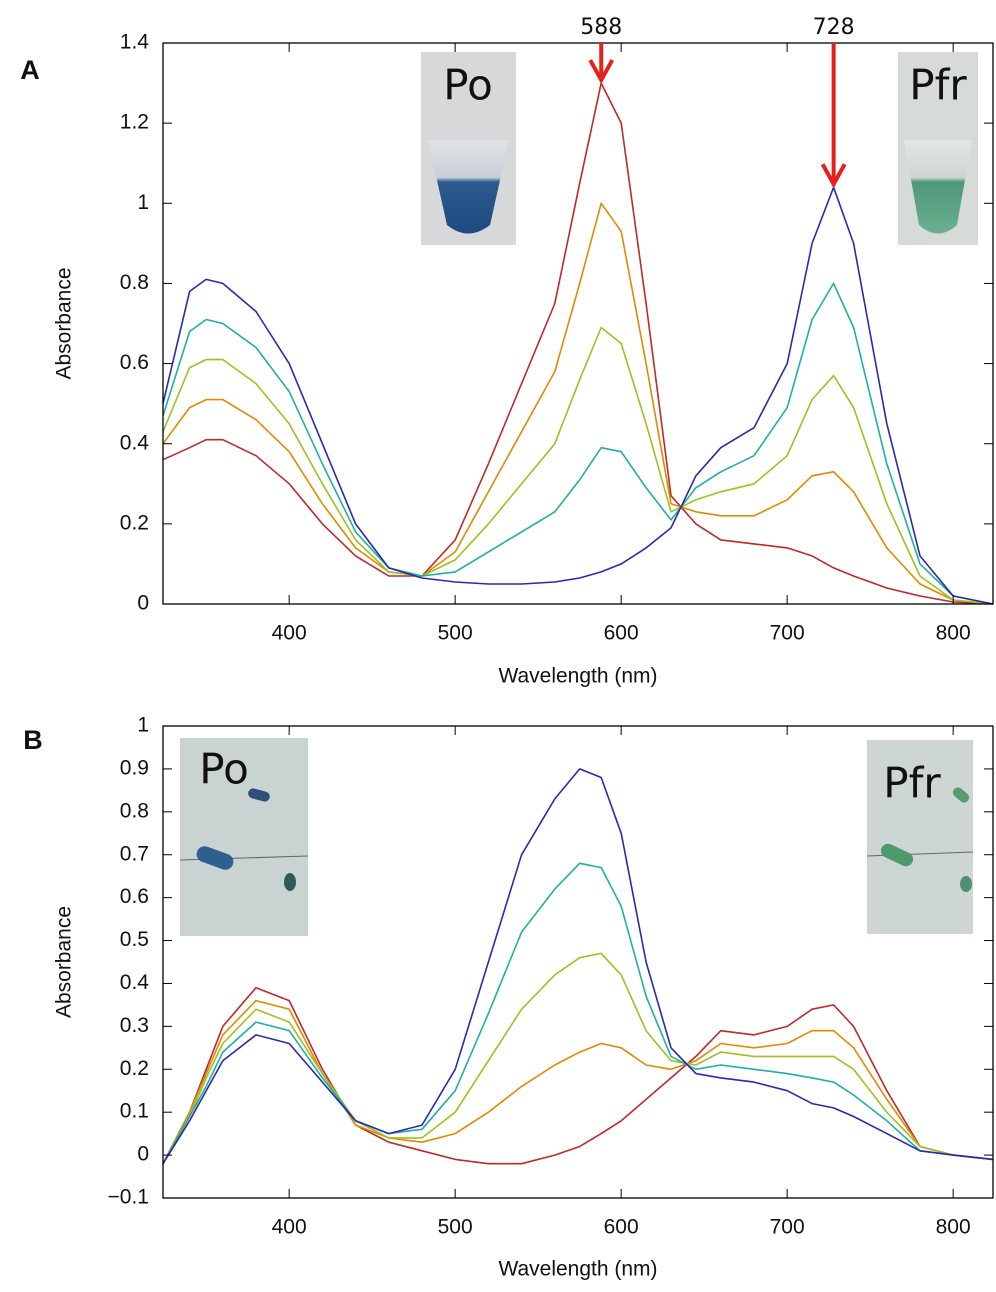  What do you see at coordinates (601, 27) in the screenshot?
I see `annotation-label: 588` at bounding box center [601, 27].